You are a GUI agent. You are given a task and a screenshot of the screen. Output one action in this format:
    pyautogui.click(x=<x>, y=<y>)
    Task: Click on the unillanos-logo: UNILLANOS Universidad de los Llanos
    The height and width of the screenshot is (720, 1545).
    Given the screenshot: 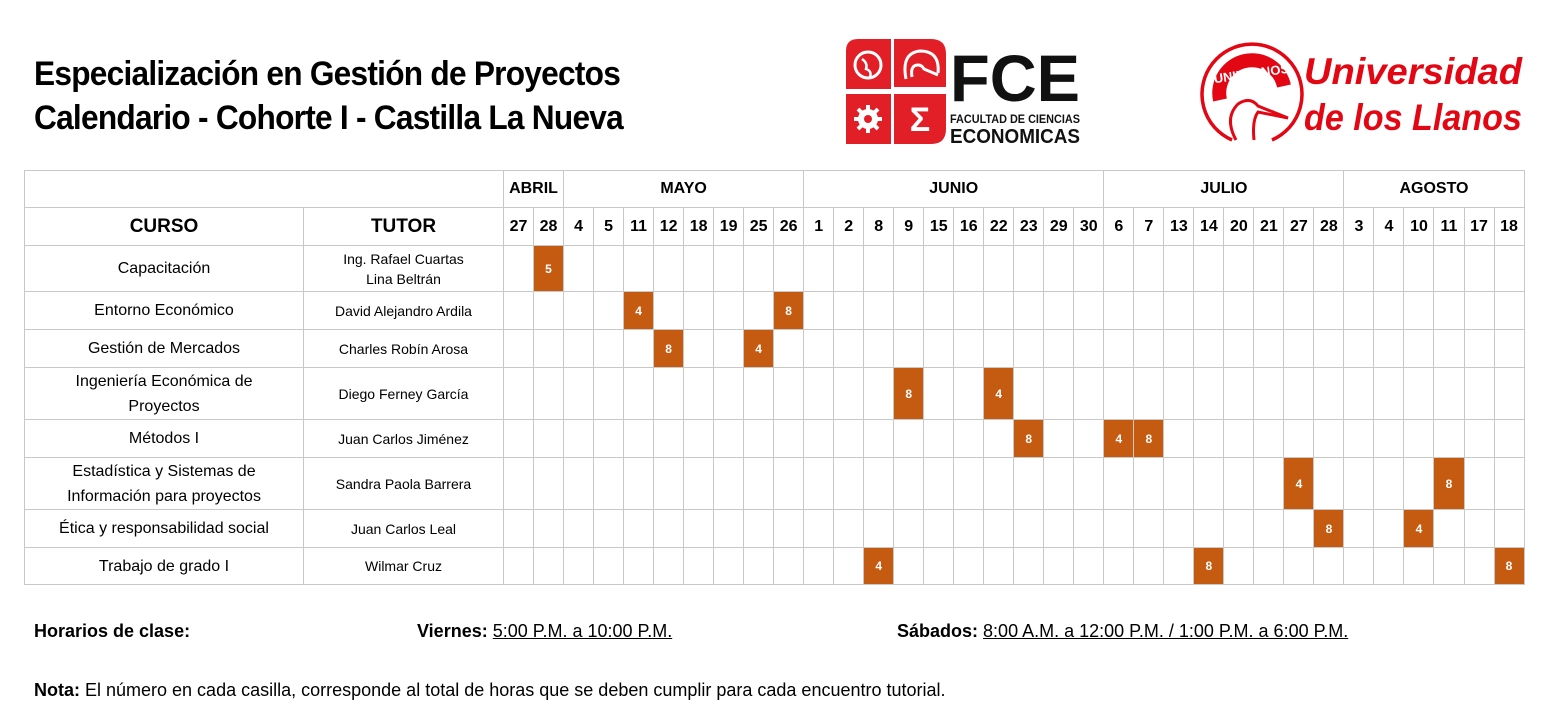 What is the action you would take?
    pyautogui.click(x=1361, y=92)
    